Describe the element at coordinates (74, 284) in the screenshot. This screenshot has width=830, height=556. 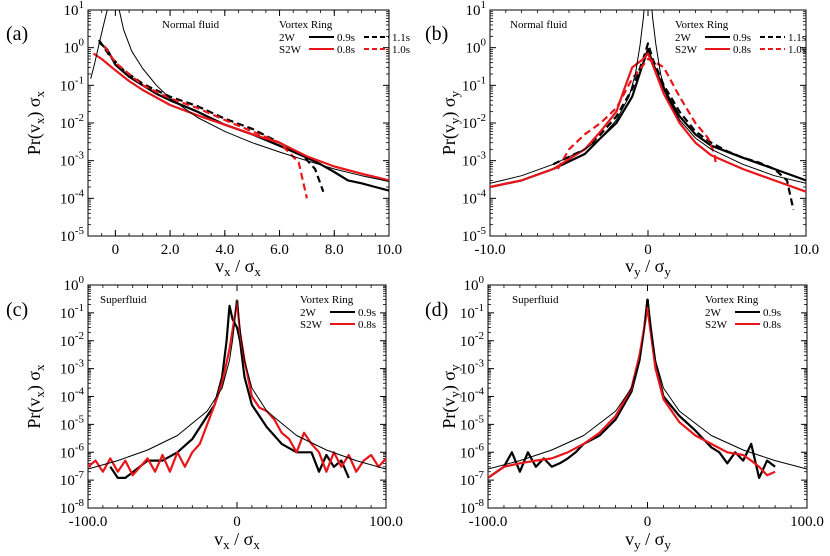
I see `y-tick-label: 10⁰` at that location.